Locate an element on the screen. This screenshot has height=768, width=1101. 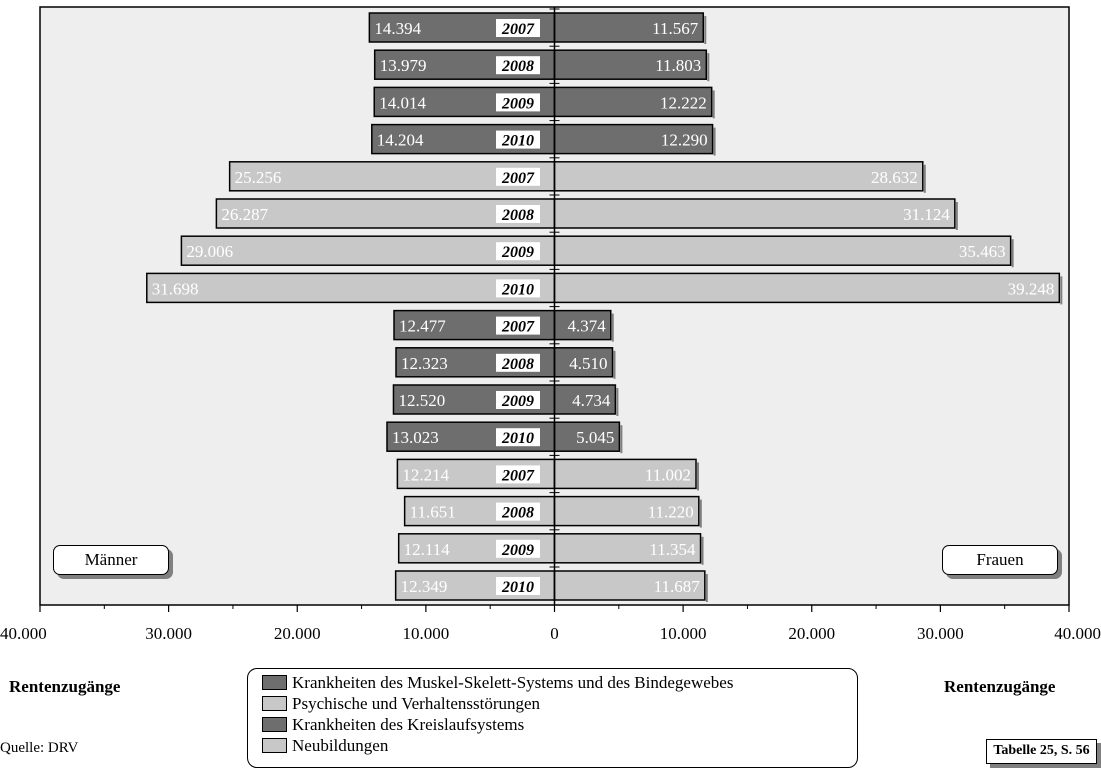
women-label-box: Frauen is located at coordinates (1000, 560).